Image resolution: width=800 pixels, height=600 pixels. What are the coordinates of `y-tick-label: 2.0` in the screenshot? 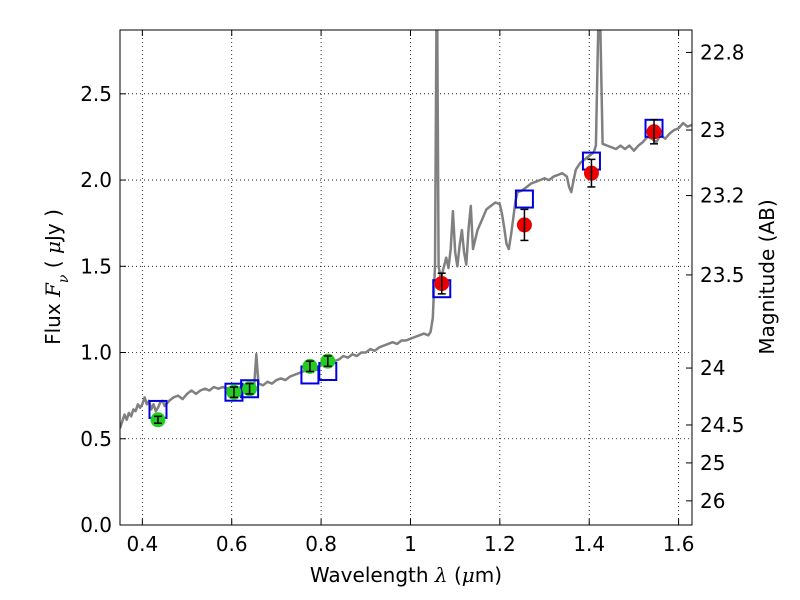 It's located at (96, 180).